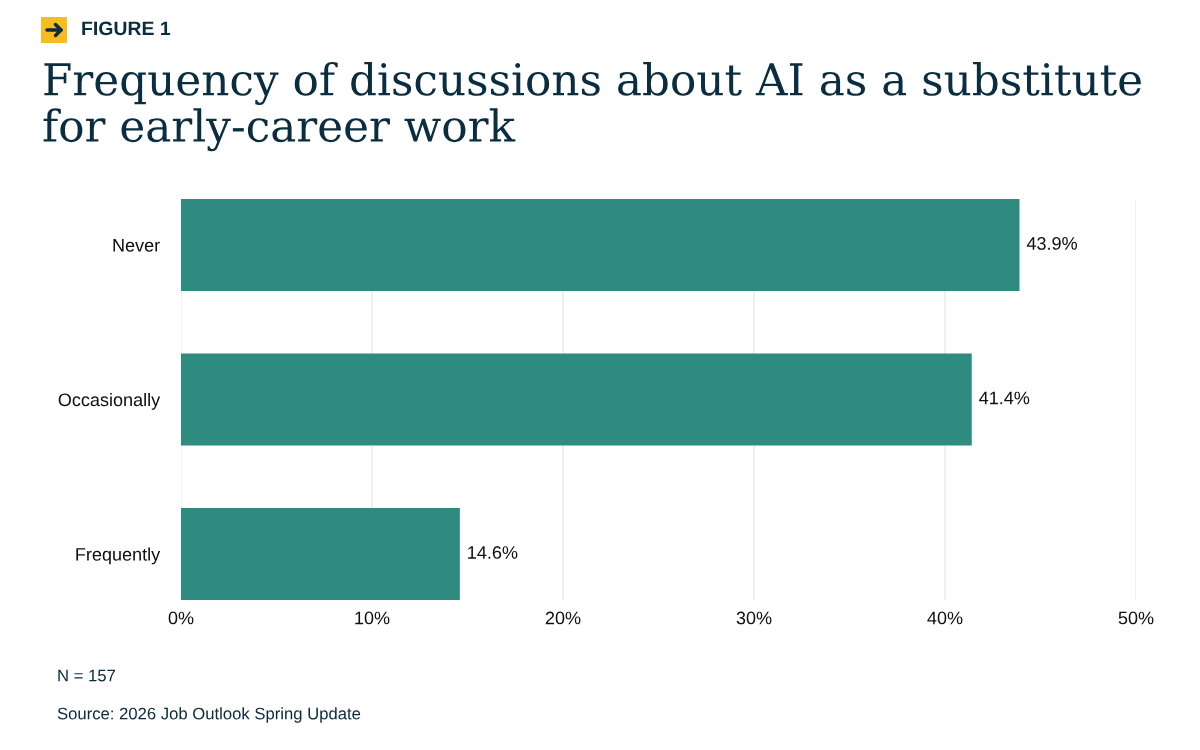  I want to click on source-note: Source: 2026 Job Outlook Spring Update, so click(209, 715).